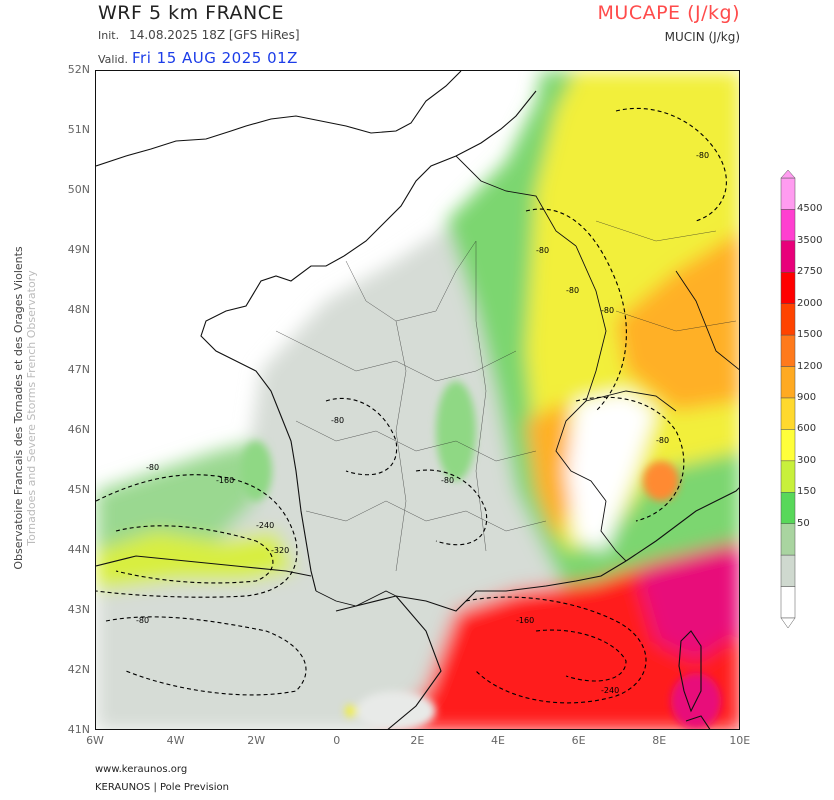 Image resolution: width=834 pixels, height=800 pixels. Describe the element at coordinates (810, 272) in the screenshot. I see `colorbar-label: 2750` at that location.